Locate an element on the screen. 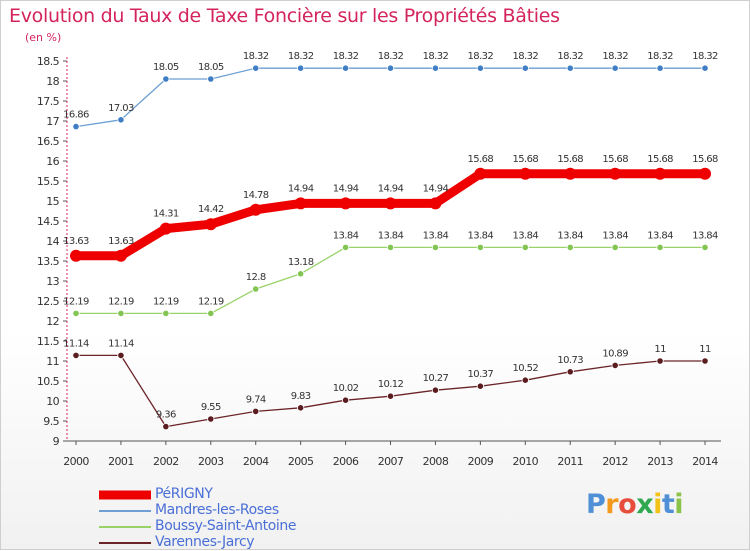  y-tick-label: 17.5 is located at coordinates (48, 101).